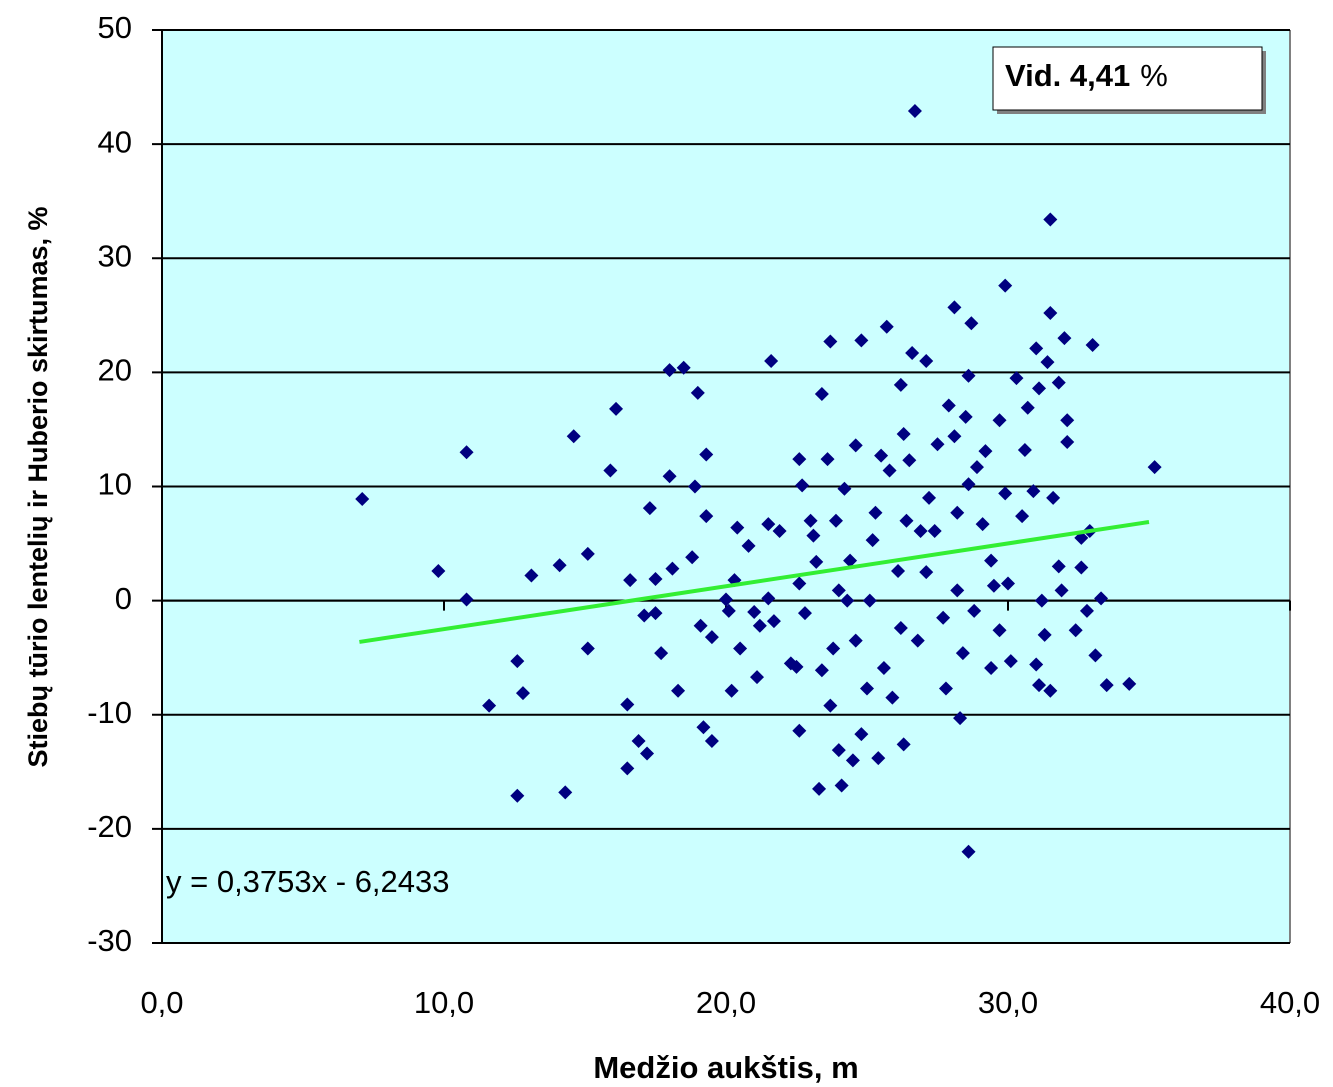  I want to click on annotation-box, so click(1127, 78).